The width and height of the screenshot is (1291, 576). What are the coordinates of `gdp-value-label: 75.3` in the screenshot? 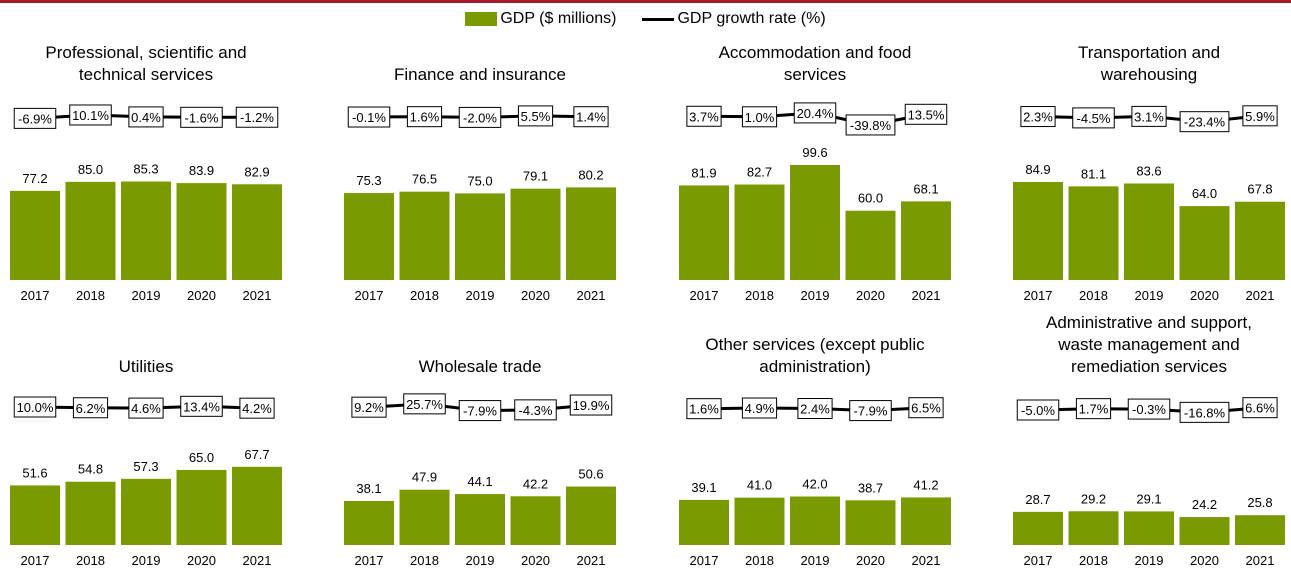 It's located at (368, 180).